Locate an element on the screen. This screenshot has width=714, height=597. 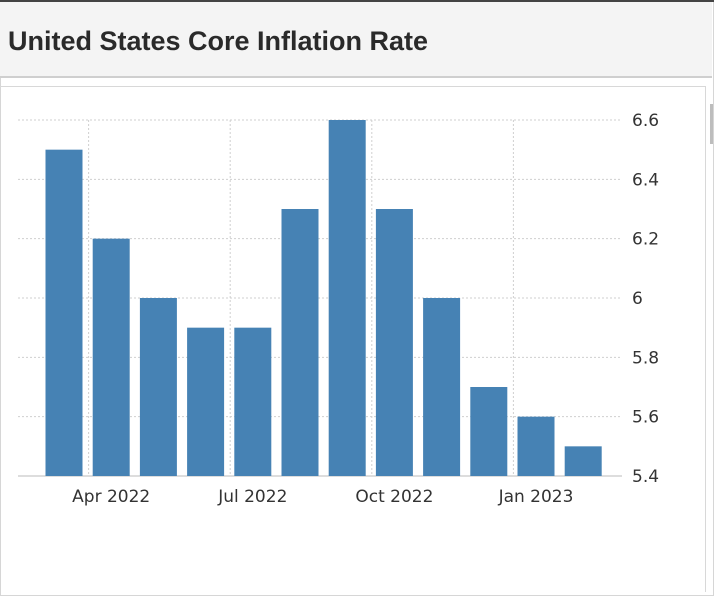
chart-title: United States Core Inflation Rate is located at coordinates (218, 41).